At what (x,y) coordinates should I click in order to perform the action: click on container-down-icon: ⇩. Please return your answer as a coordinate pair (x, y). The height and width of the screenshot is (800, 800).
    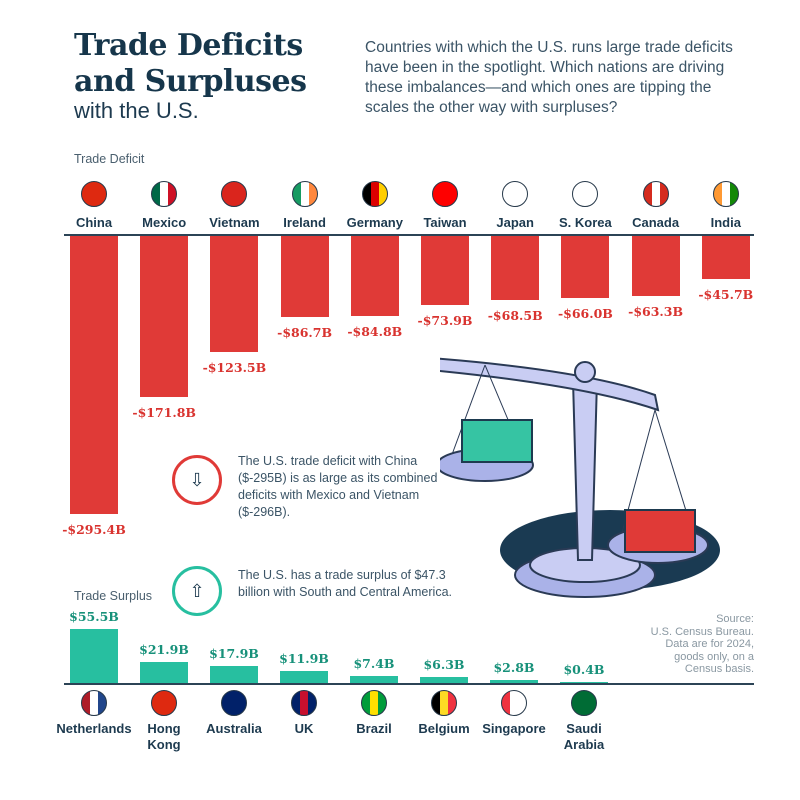
    Looking at the image, I should click on (197, 480).